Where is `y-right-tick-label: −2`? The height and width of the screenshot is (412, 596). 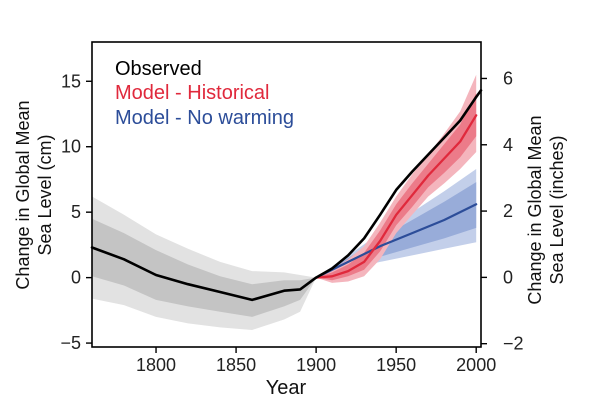
y-right-tick-label: −2 is located at coordinates (513, 344).